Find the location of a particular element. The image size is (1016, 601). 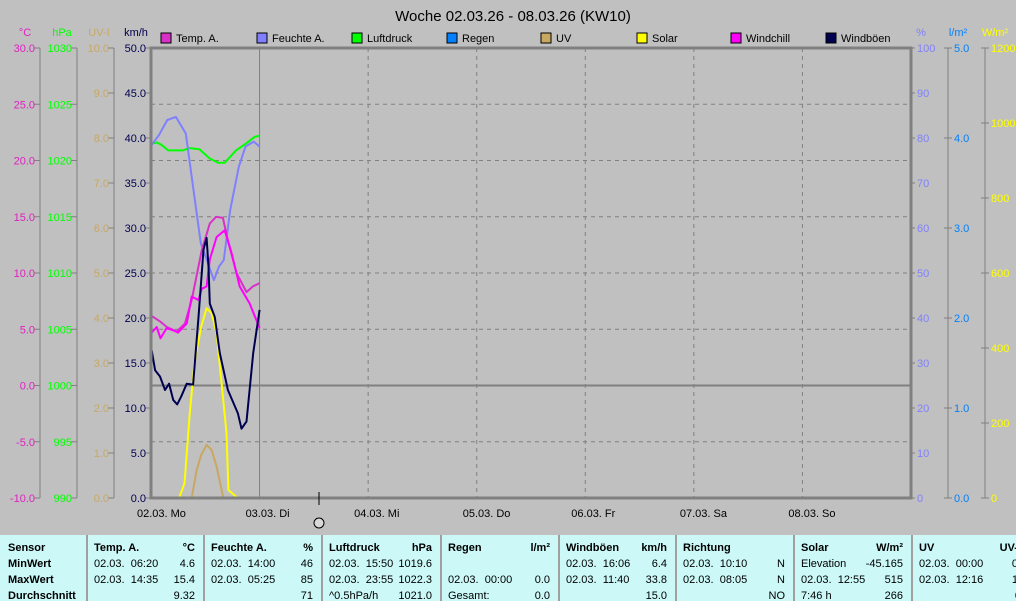

stat-time: ^0.5hPa/h is located at coordinates (354, 595).